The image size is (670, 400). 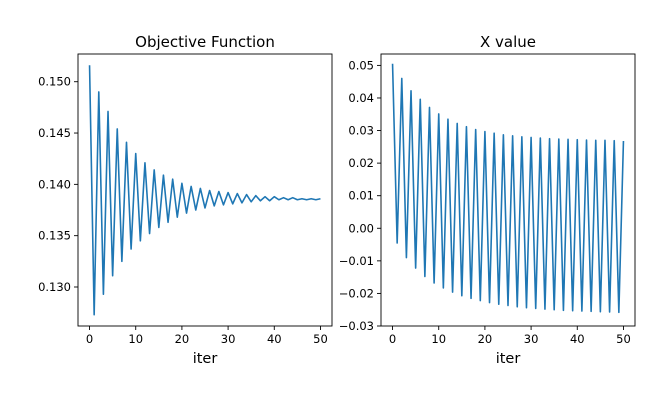 I want to click on x-value-y-tick-label: −0.03, so click(x=356, y=326).